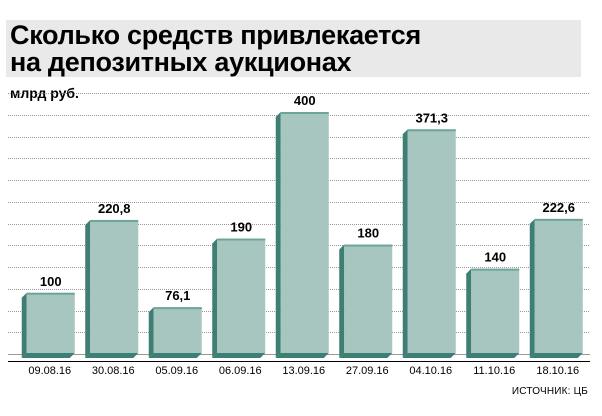  What do you see at coordinates (241, 227) in the screenshot?
I see `value-label: 190` at bounding box center [241, 227].